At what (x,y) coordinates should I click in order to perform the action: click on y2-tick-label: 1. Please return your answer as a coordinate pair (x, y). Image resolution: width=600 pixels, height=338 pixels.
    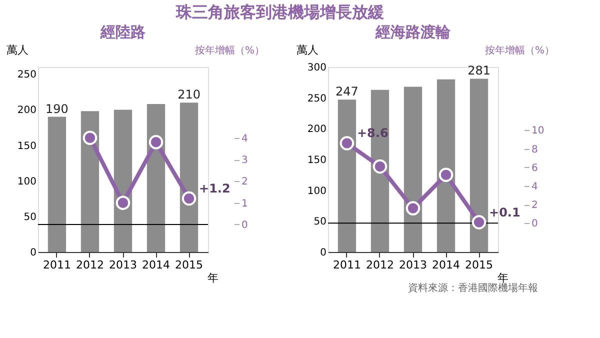
    Looking at the image, I should click on (245, 204).